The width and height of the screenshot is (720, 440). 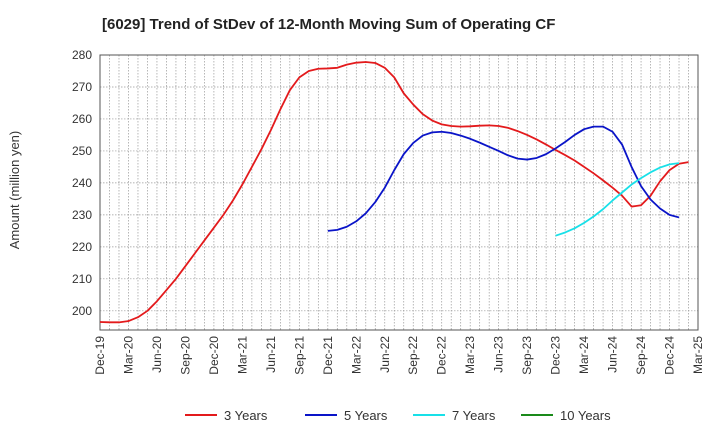 What do you see at coordinates (214, 355) in the screenshot?
I see `x-tick-label: Dec-20` at bounding box center [214, 355].